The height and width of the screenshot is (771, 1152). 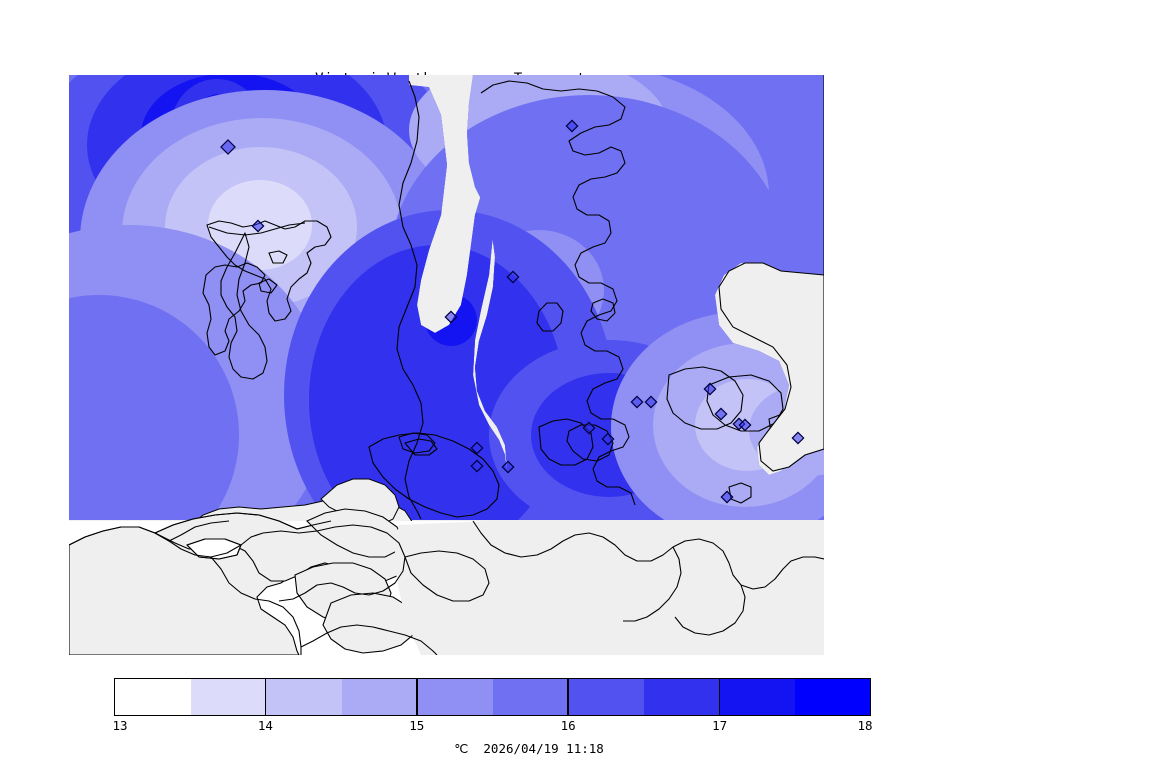 What do you see at coordinates (153, 697) in the screenshot?
I see `colorbar-band-13.0-13.5` at bounding box center [153, 697].